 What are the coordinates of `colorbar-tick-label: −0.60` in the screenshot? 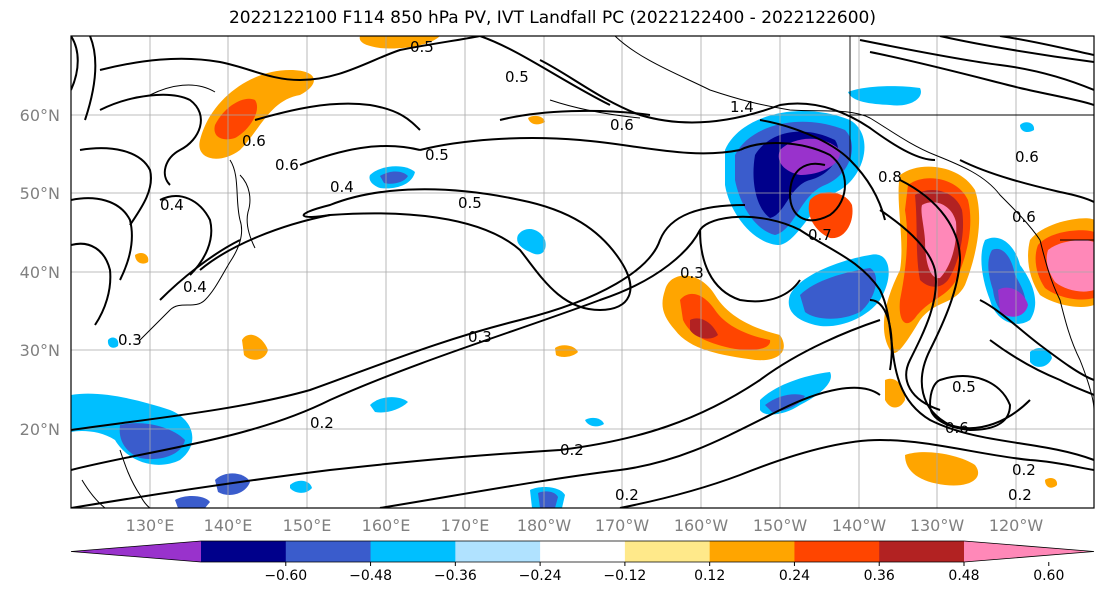 It's located at (285, 576).